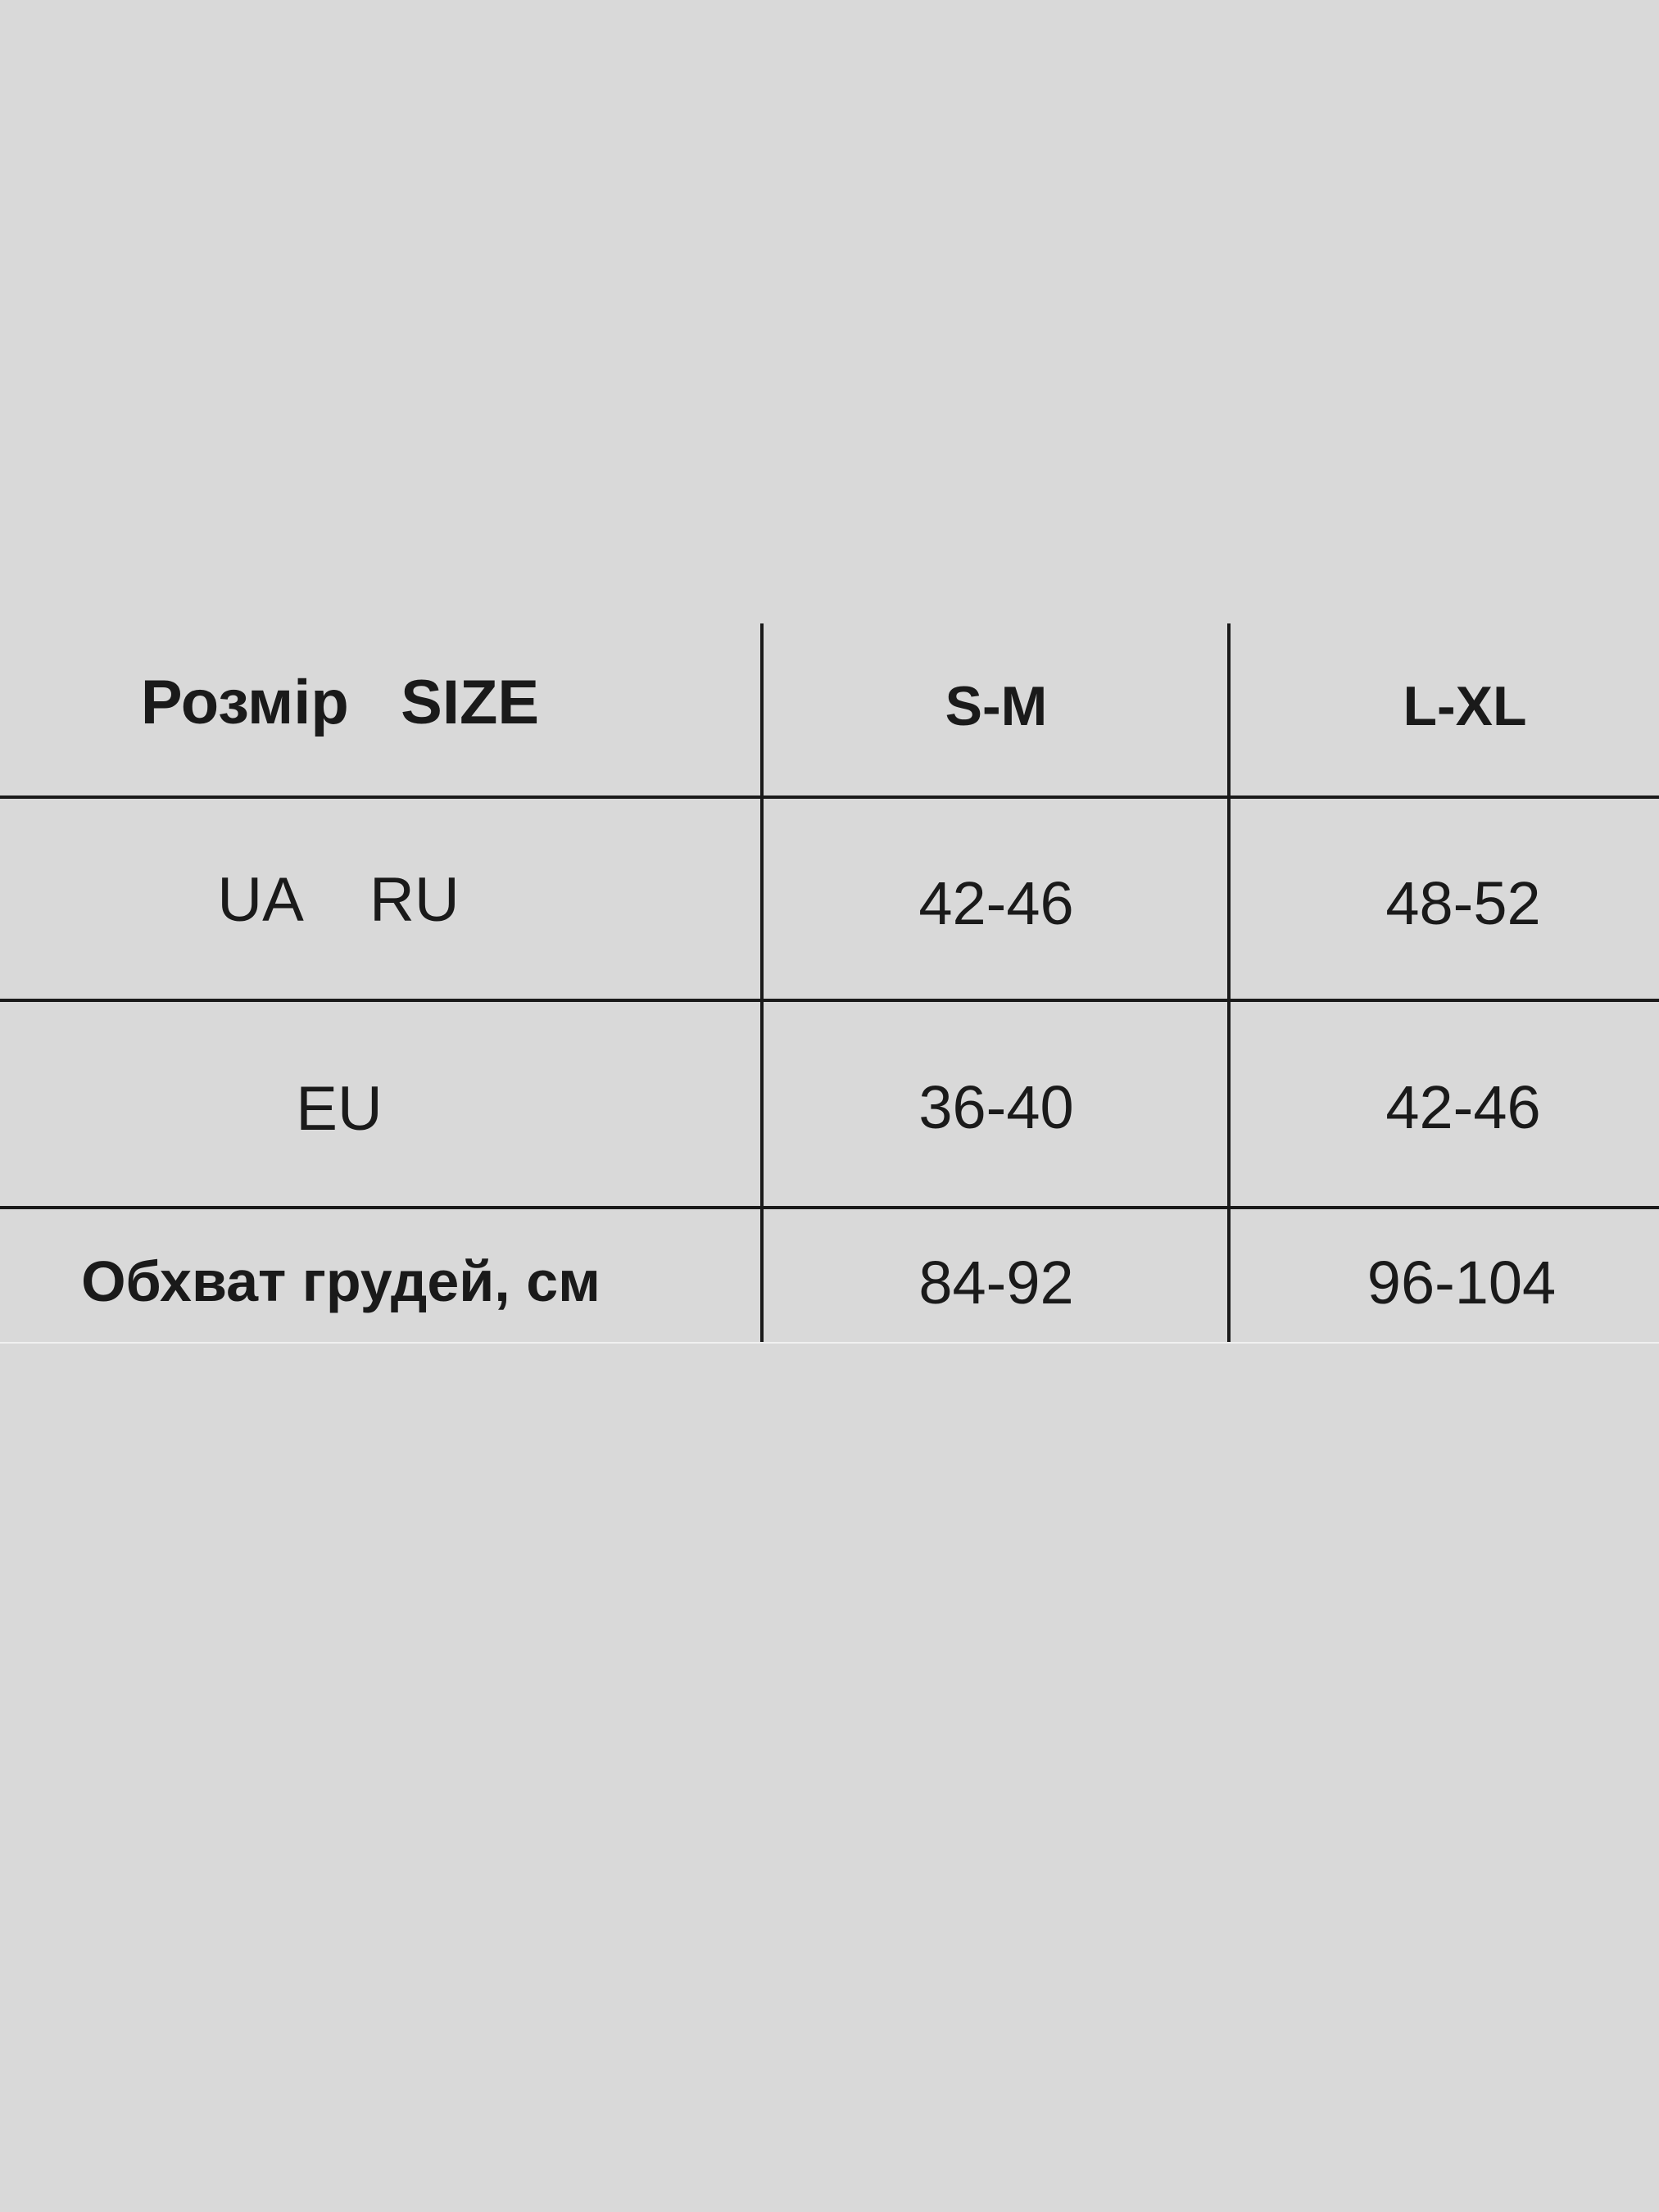 This screenshot has height=2212, width=1659. Describe the element at coordinates (829, 1343) in the screenshot. I see `table-bottom-edge` at that location.